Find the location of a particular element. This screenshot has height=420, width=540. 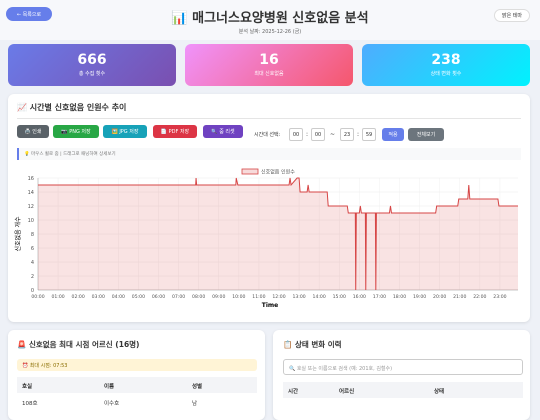

y-tick-label: 10 is located at coordinates (31, 221).